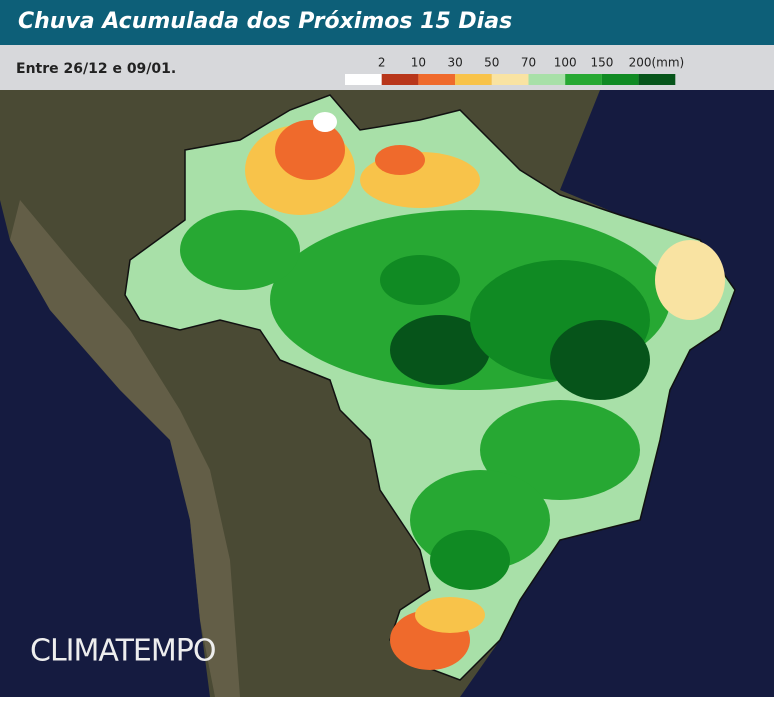 This screenshot has width=774, height=701. I want to click on legend-label: 200(mm), so click(657, 63).